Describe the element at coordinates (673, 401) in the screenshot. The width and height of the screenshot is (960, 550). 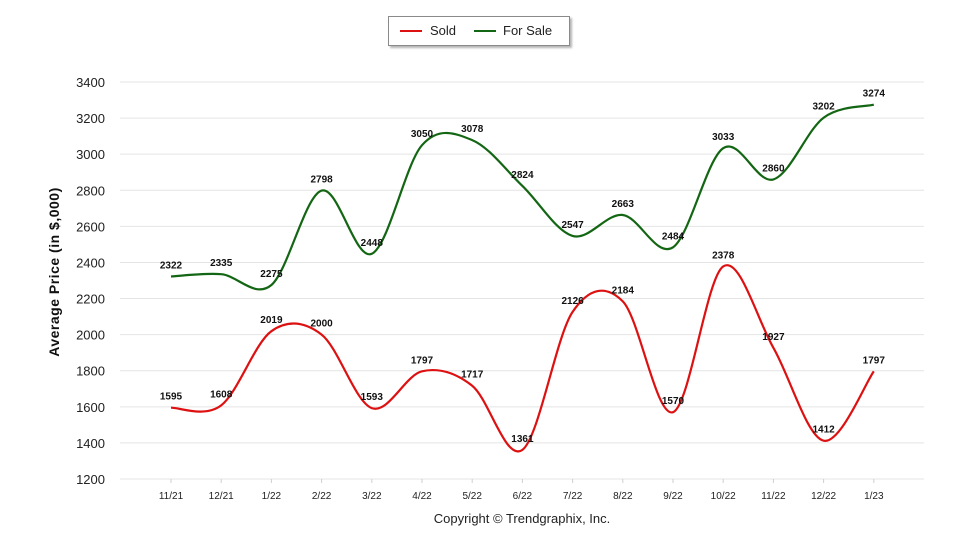
I see `data-label: 1570` at that location.